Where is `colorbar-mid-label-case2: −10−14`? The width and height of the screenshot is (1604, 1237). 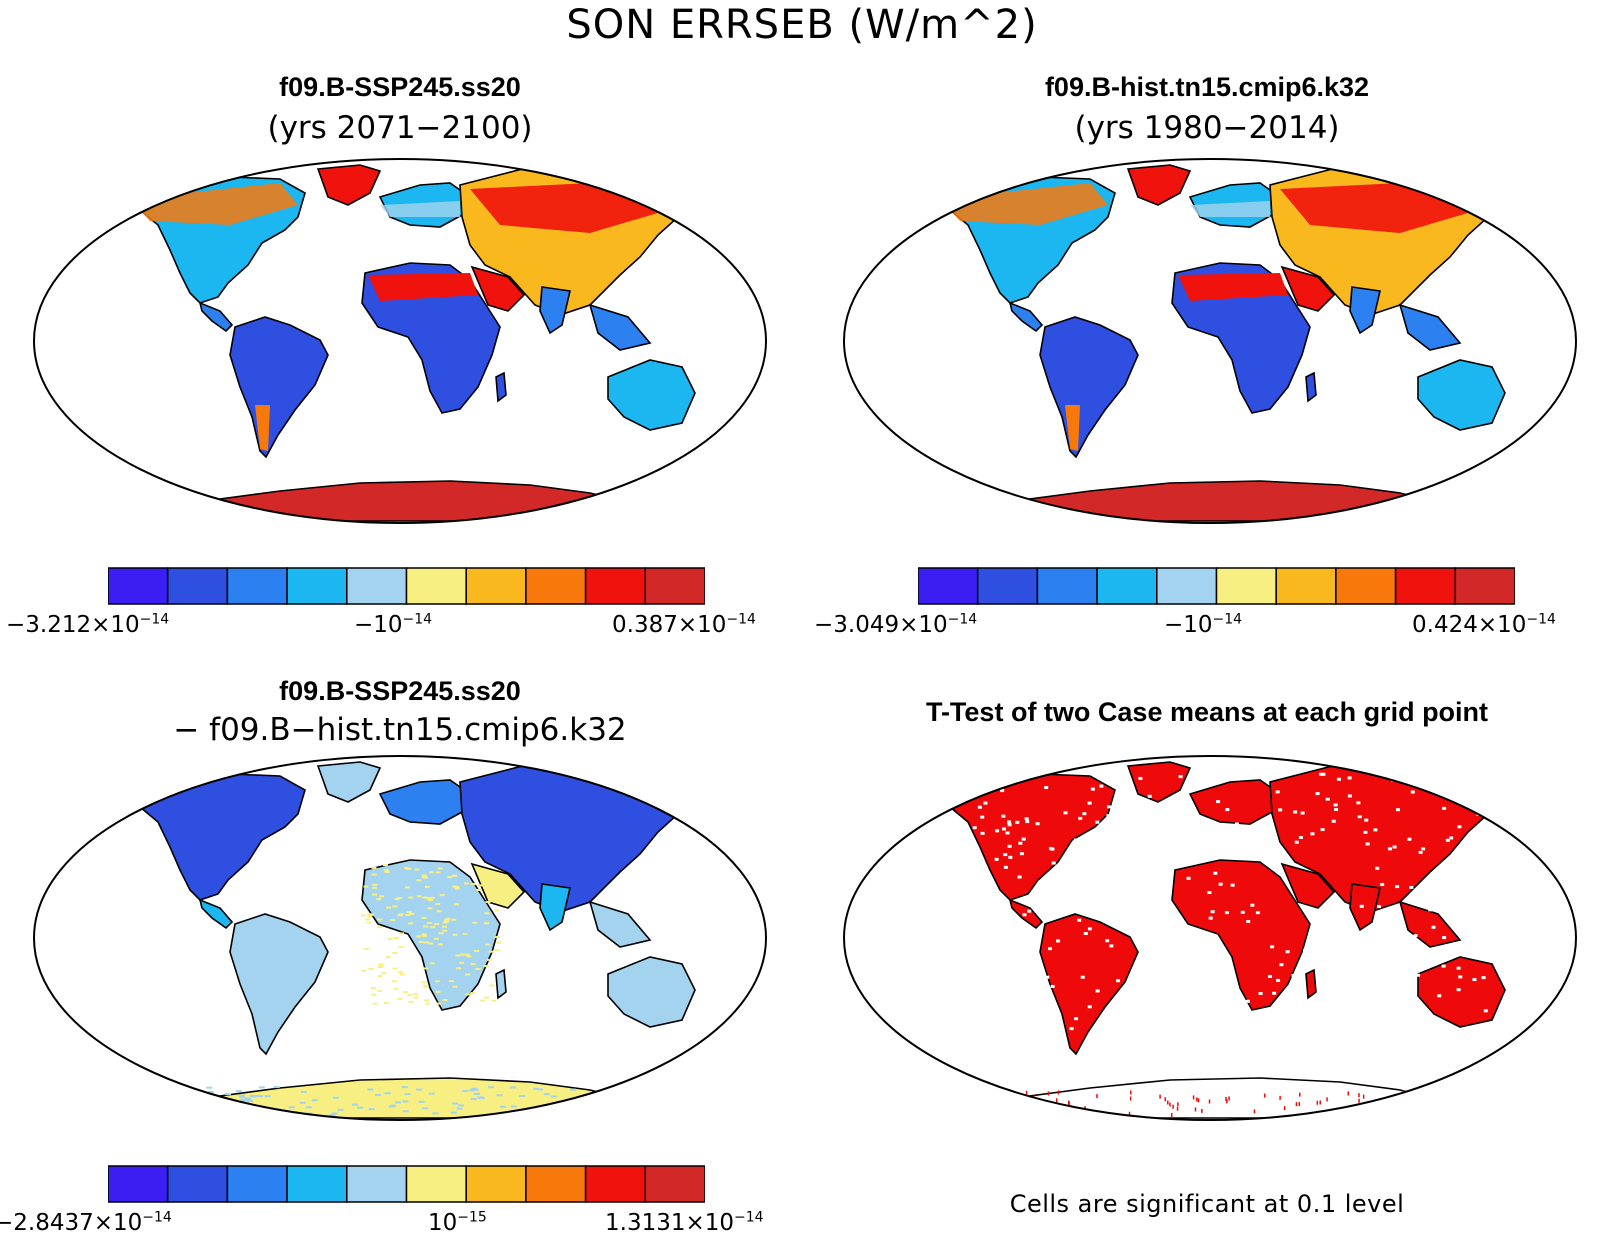 colorbar-mid-label-case2: −10−14 is located at coordinates (1203, 624).